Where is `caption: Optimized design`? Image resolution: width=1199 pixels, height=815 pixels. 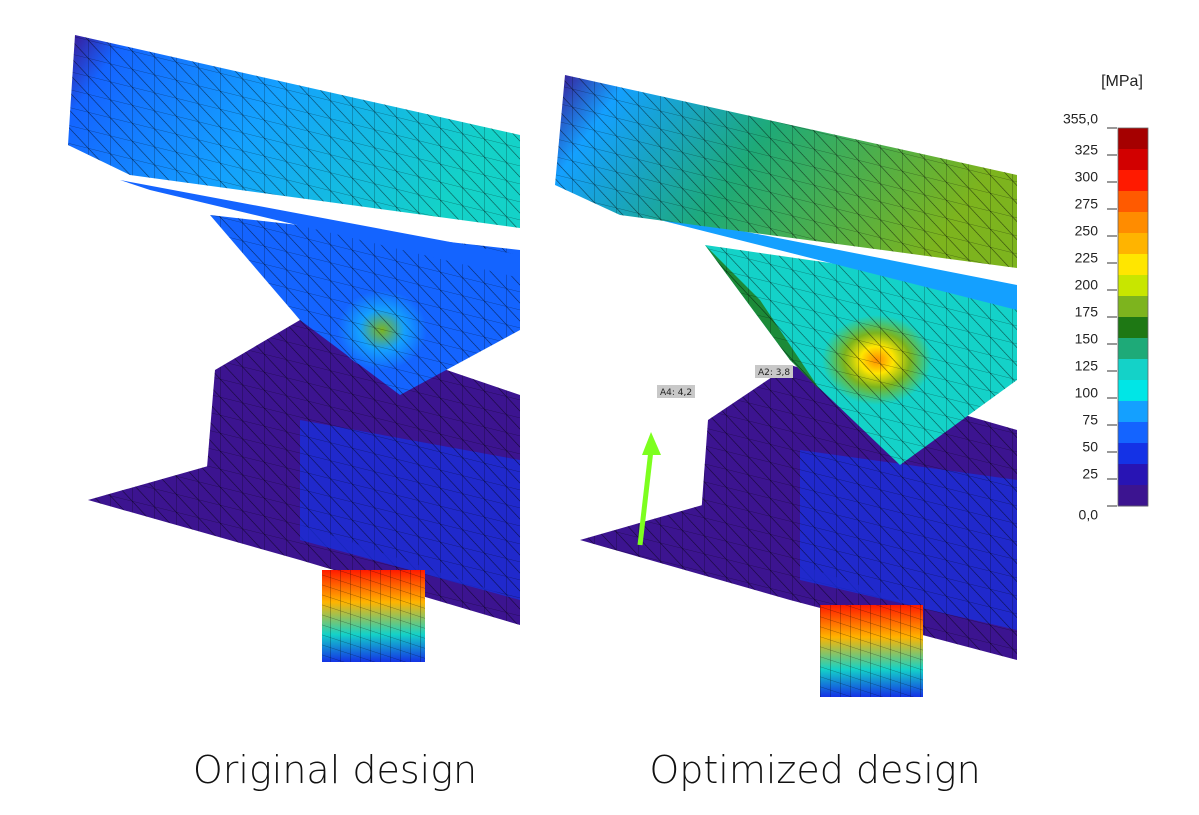
caption: Optimized design is located at coordinates (814, 770).